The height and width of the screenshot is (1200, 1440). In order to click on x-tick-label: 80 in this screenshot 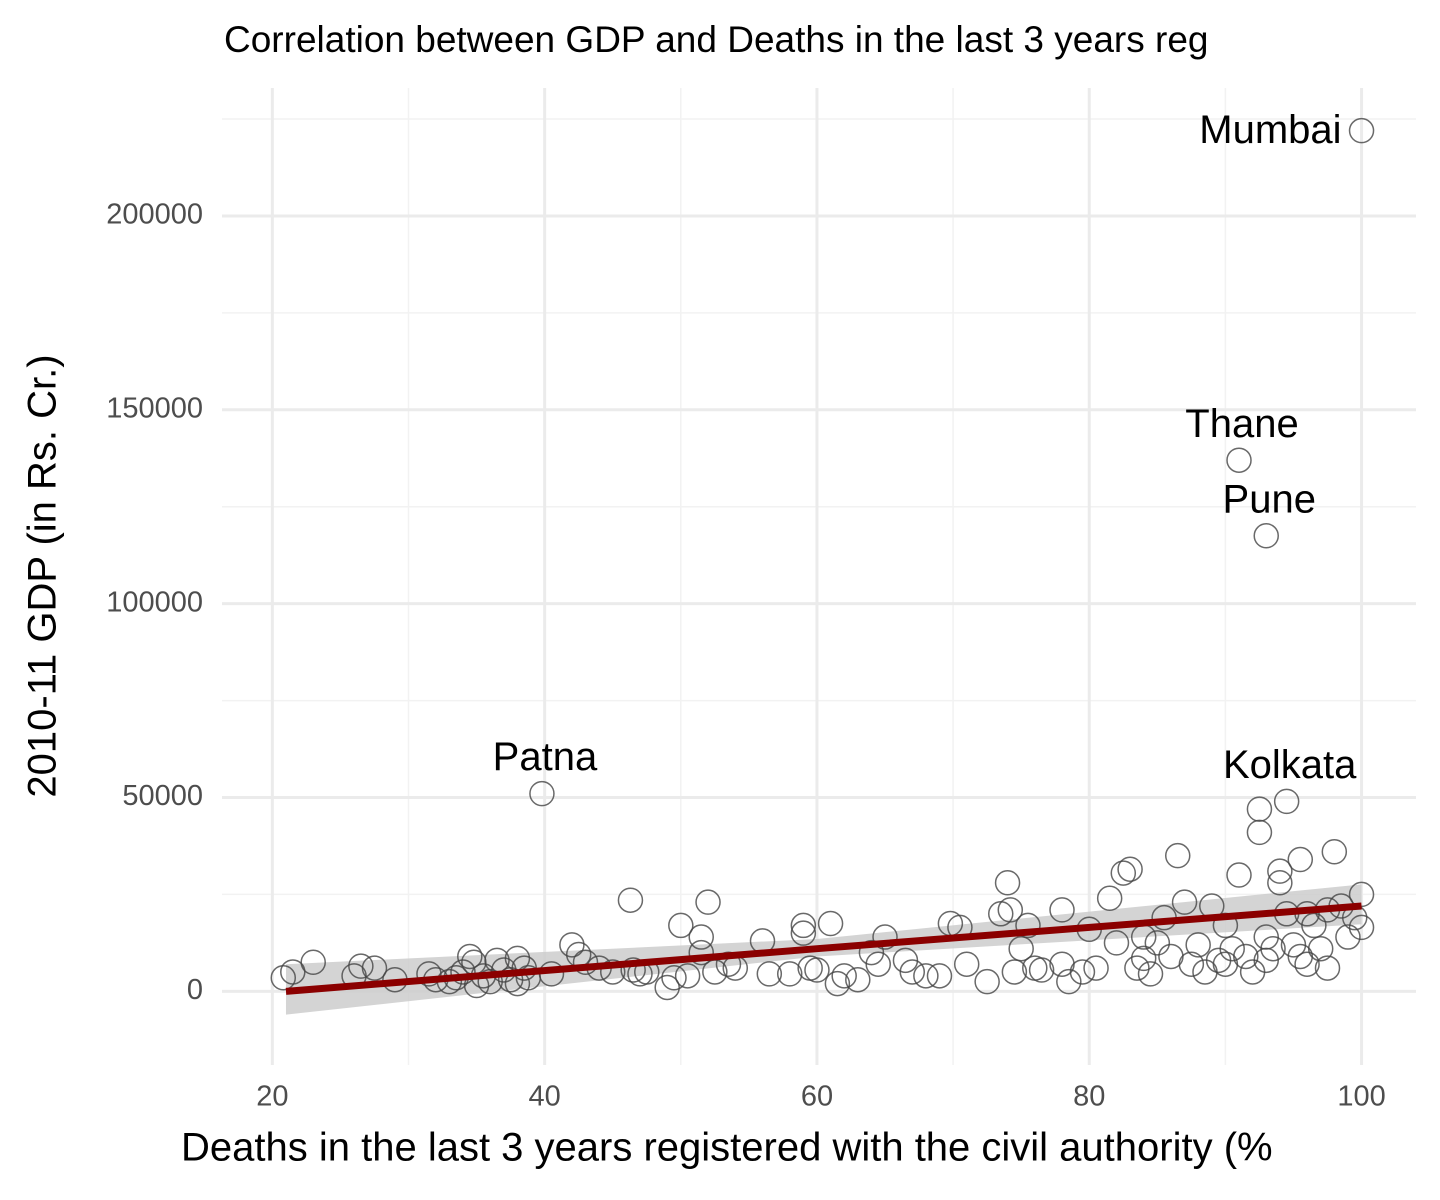, I will do `click(1089, 1097)`.